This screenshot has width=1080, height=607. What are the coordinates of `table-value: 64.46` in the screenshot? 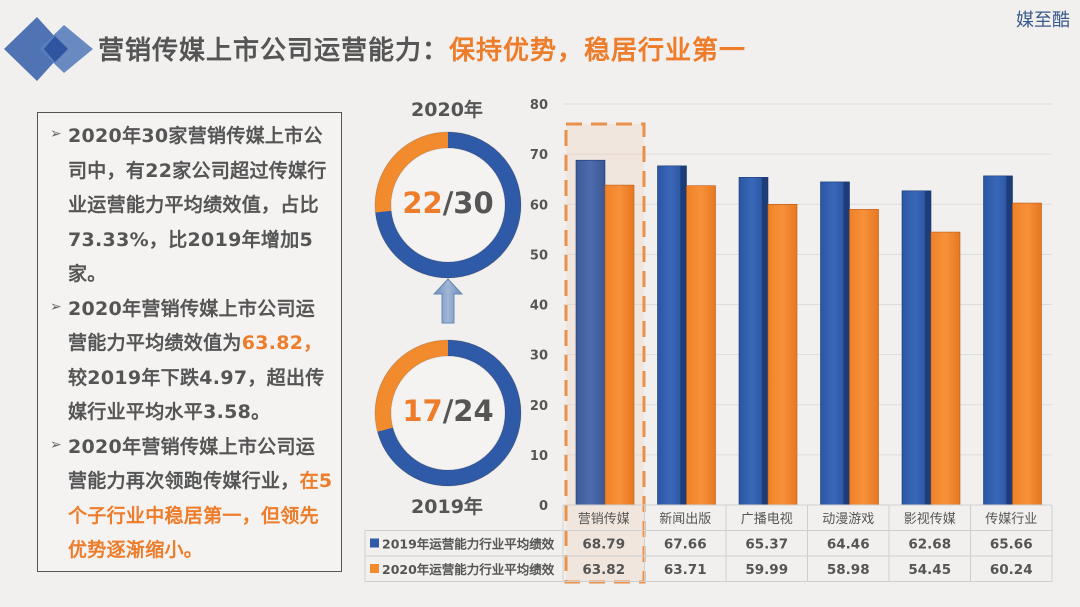 It's located at (848, 545).